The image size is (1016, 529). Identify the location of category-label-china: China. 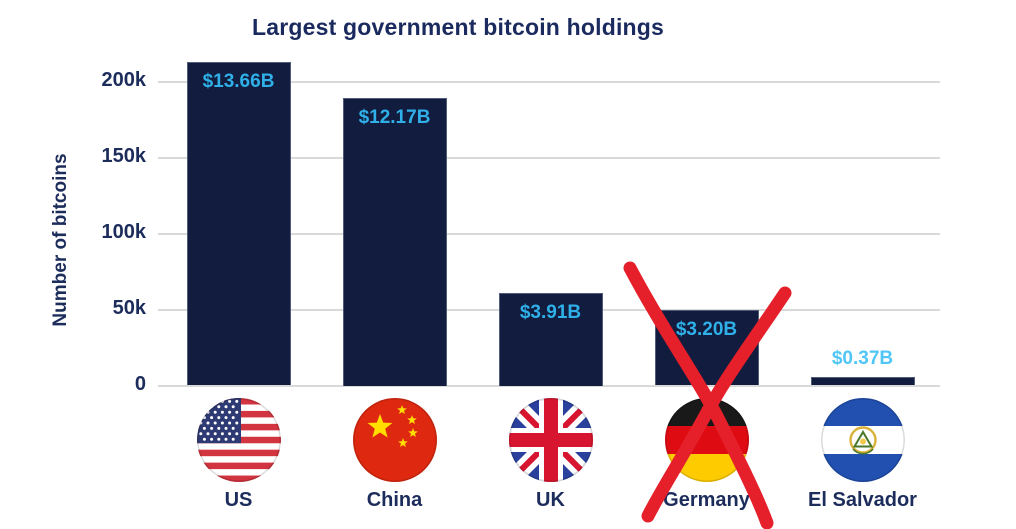
(394, 500).